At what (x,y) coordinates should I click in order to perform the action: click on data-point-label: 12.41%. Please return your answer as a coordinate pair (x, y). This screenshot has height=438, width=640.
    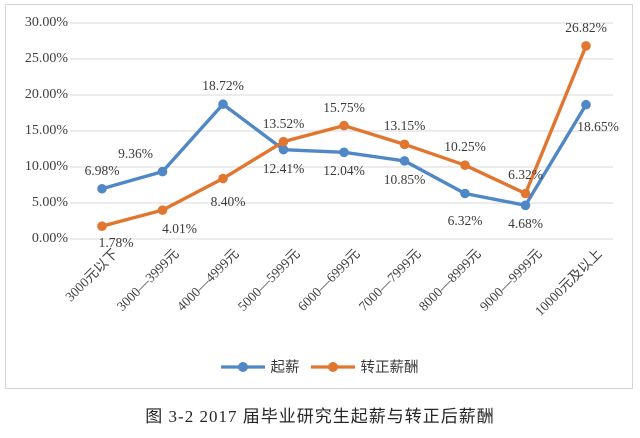
    Looking at the image, I should click on (283, 168).